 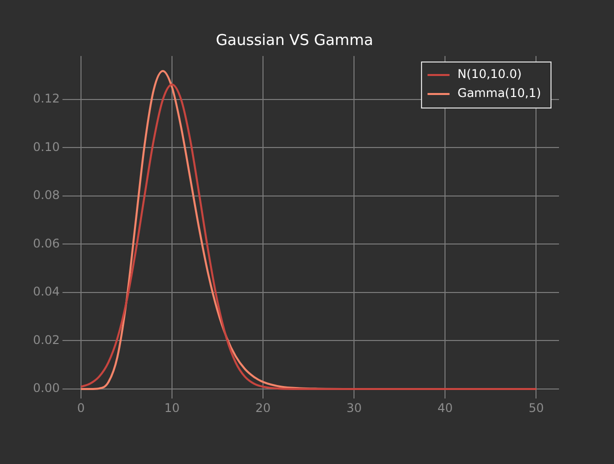 I want to click on x-tick-label: 40, so click(x=445, y=407).